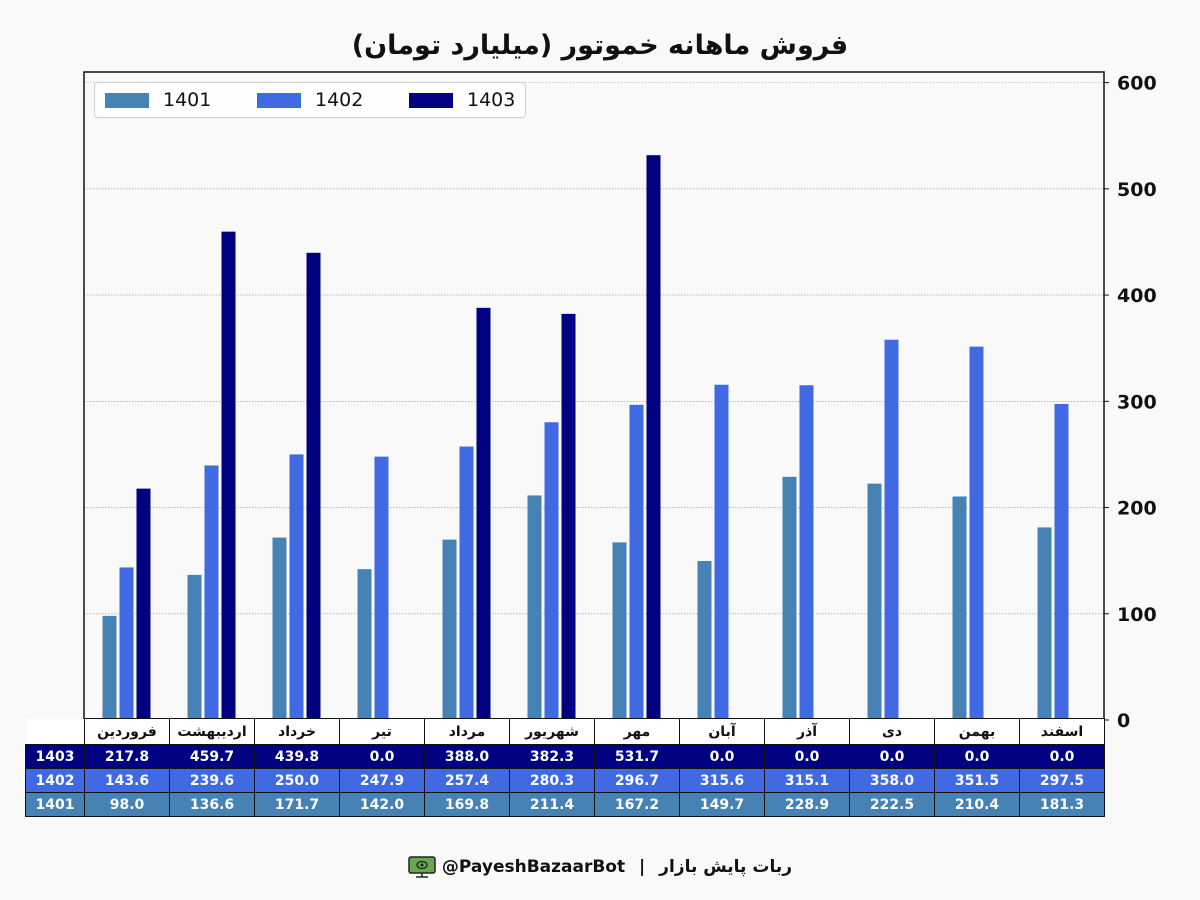 The image size is (1200, 900). What do you see at coordinates (977, 804) in the screenshot?
I see `table-cell: 210.4` at bounding box center [977, 804].